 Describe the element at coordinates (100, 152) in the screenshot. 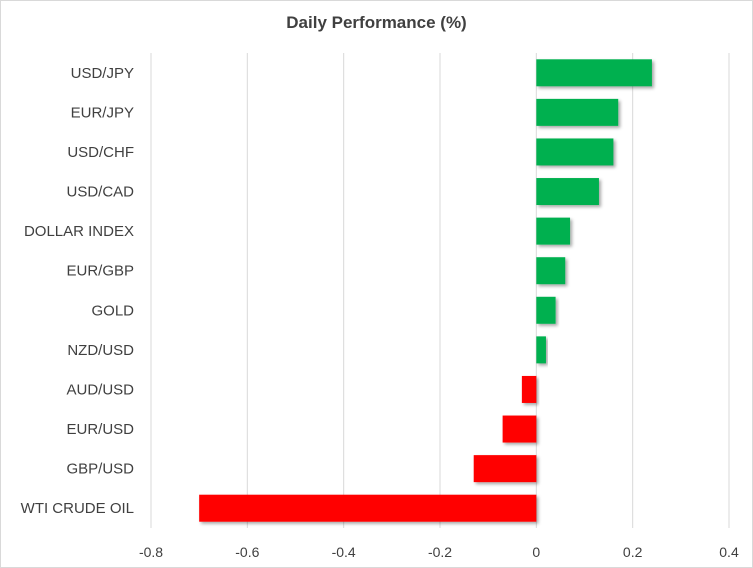

I see `category-label: USD/CHF` at that location.